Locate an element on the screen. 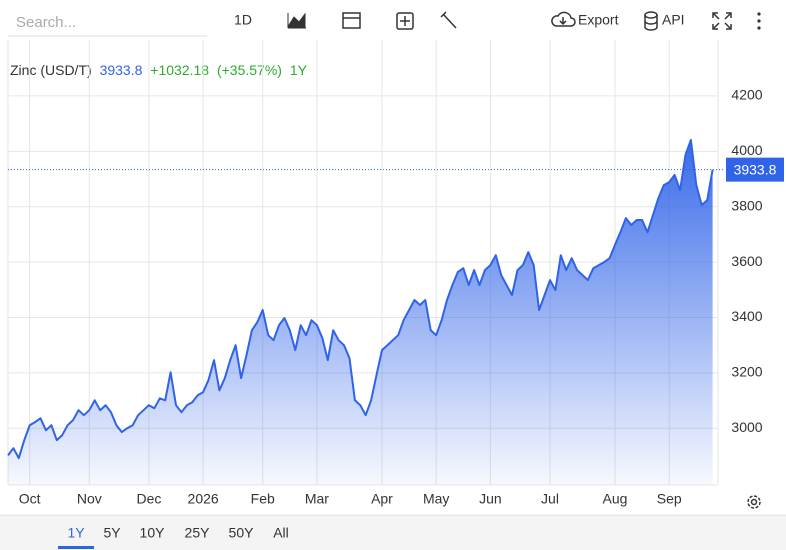 The height and width of the screenshot is (550, 786). last-value-label: 3933.8 is located at coordinates (755, 169).